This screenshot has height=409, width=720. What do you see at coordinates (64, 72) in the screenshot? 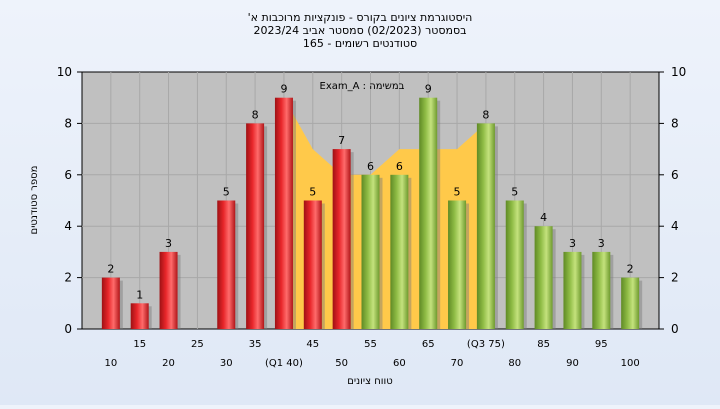
I see `y-tick-label-left: 10` at bounding box center [64, 72].